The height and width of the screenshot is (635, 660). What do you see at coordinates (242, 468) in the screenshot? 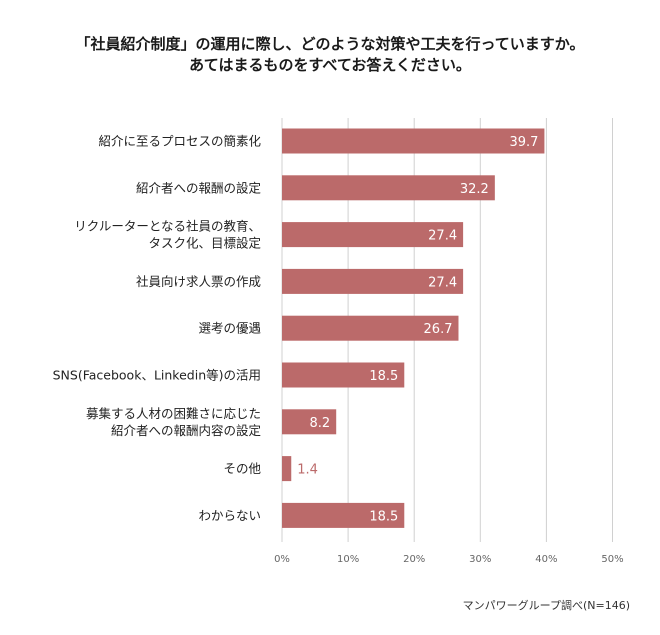
I see `category-label: その他` at bounding box center [242, 468].